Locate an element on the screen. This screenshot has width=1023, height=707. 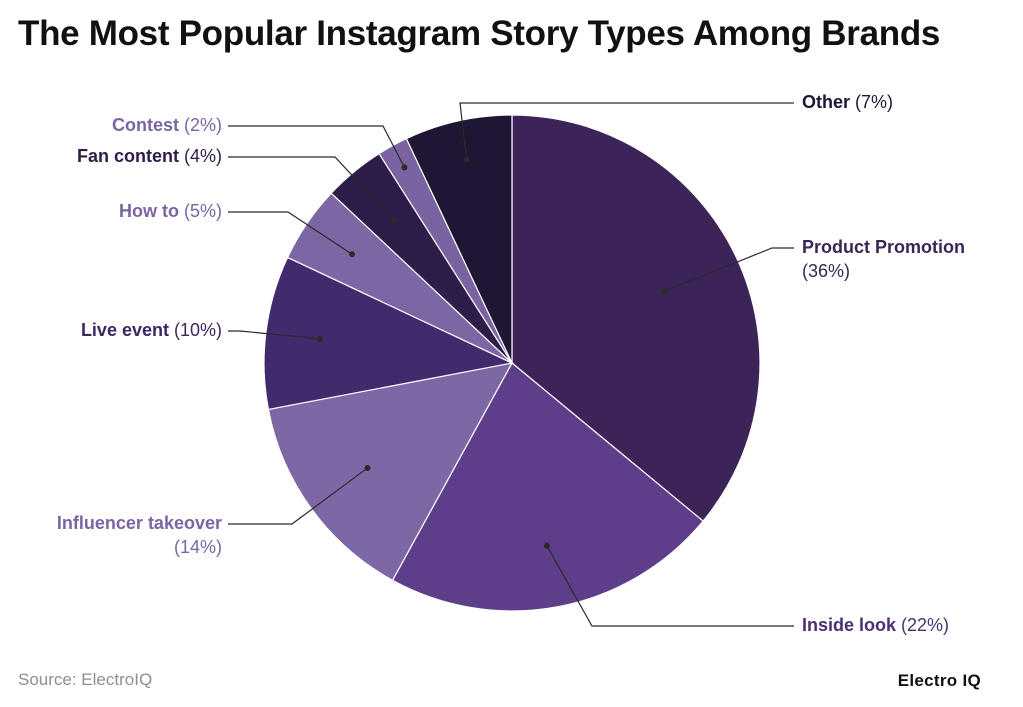
pie-slice-product-promotion is located at coordinates (636, 318).